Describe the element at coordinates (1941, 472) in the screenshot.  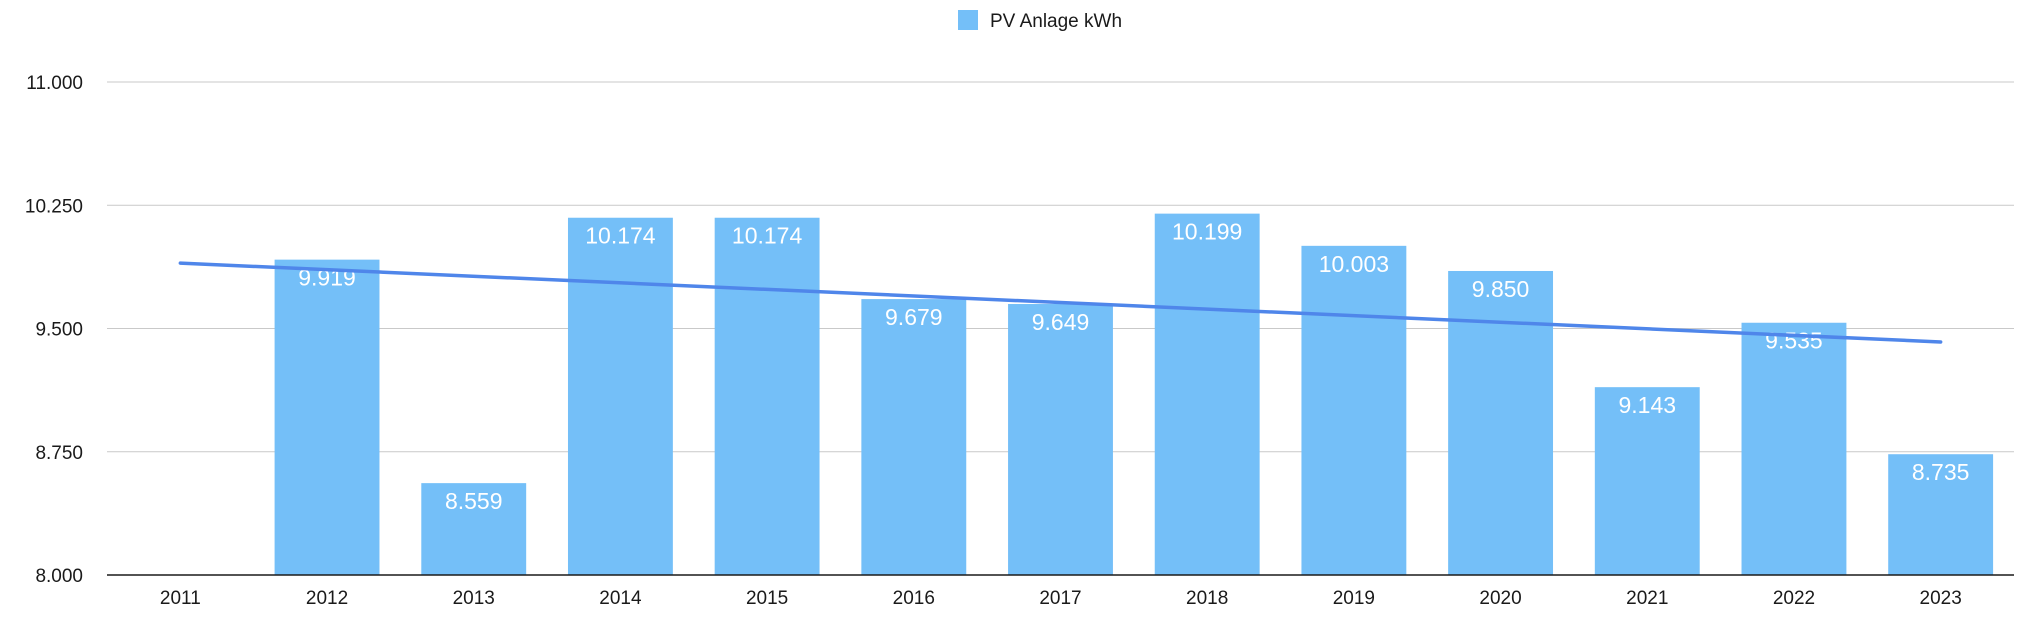
I see `bar-value-label: 8.735` at that location.